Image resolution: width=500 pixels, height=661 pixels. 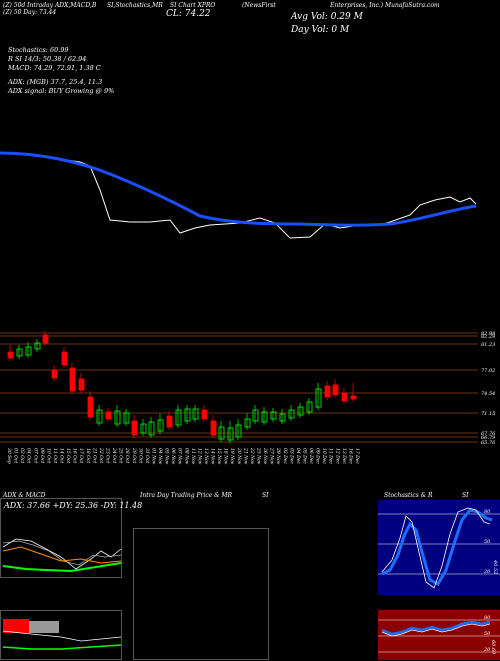 I want to click on stochastics-value: Stochastics: 60.99, so click(x=38, y=50).